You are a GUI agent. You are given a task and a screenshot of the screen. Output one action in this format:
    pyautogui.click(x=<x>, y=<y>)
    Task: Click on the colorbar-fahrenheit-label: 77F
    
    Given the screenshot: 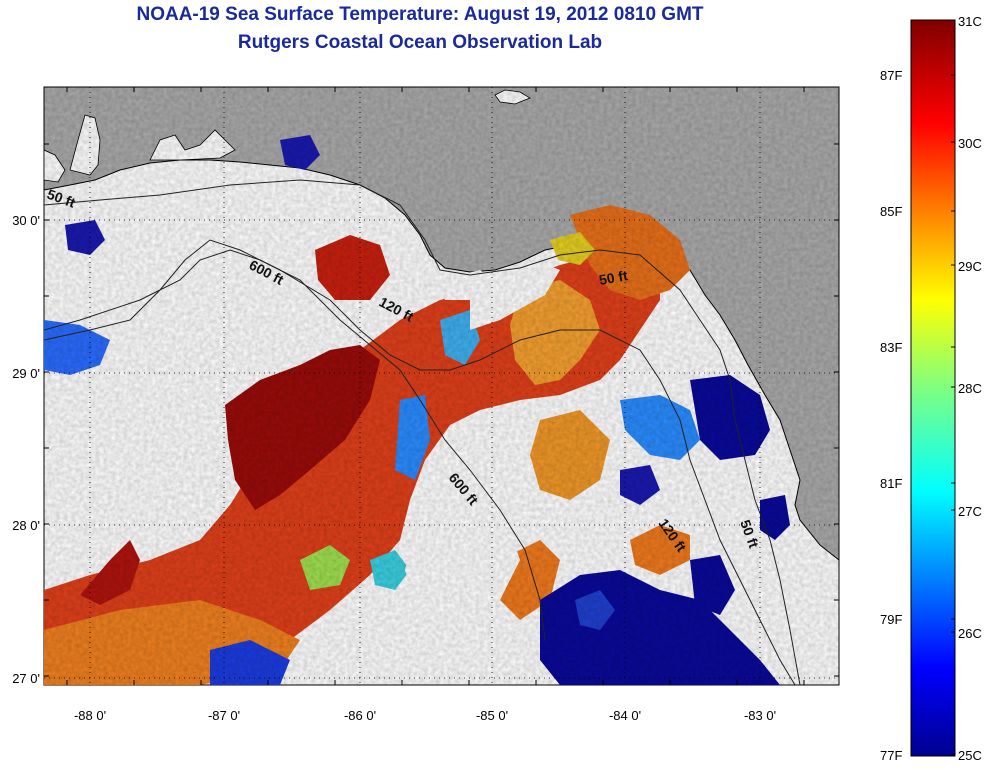 What is the action you would take?
    pyautogui.click(x=891, y=755)
    